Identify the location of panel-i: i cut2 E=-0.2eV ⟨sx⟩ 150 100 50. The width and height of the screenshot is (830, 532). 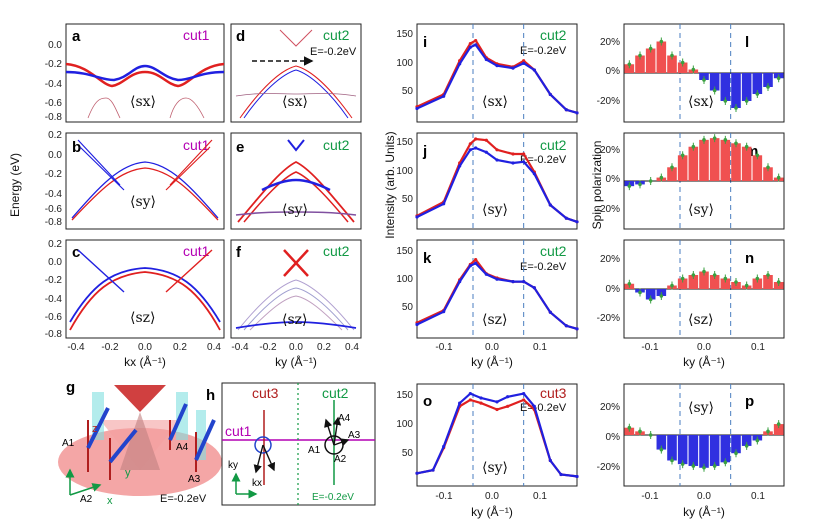
(487, 73).